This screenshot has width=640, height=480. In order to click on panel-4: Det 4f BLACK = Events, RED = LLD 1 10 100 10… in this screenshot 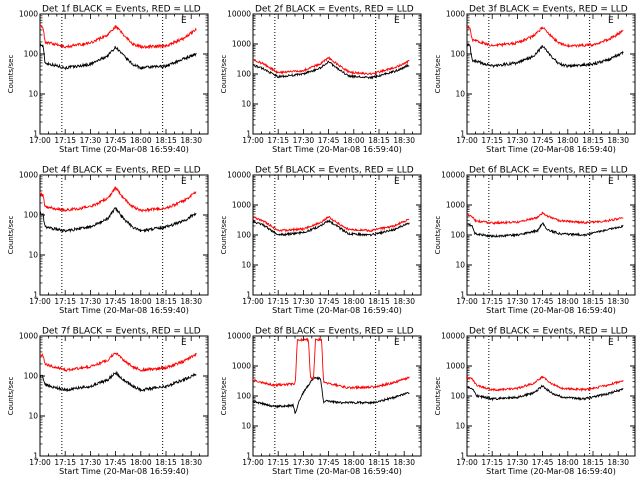, I will do `click(108, 240)`.